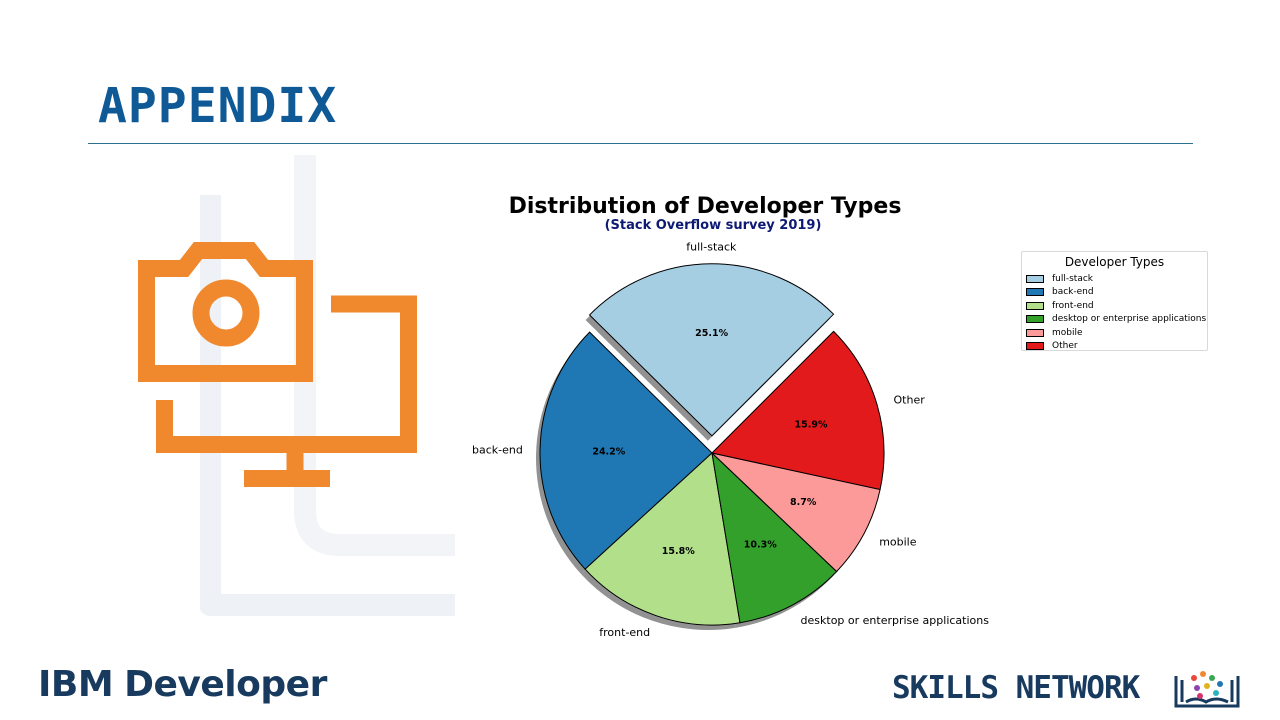  I want to click on legend-title: Developer Types, so click(1114, 262).